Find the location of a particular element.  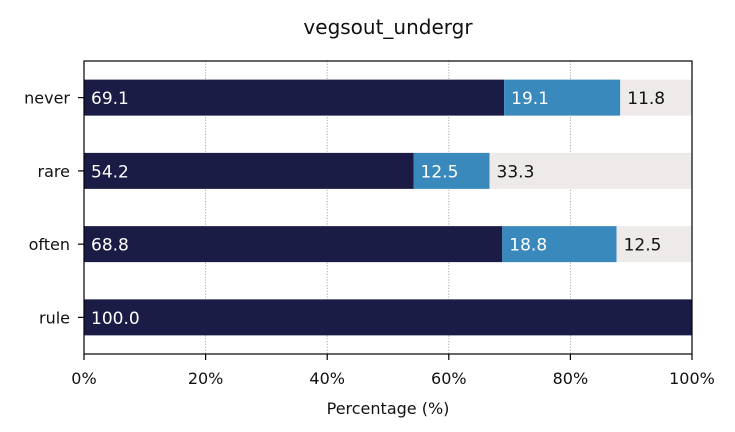

x-tick-label-4: 80% is located at coordinates (571, 378).